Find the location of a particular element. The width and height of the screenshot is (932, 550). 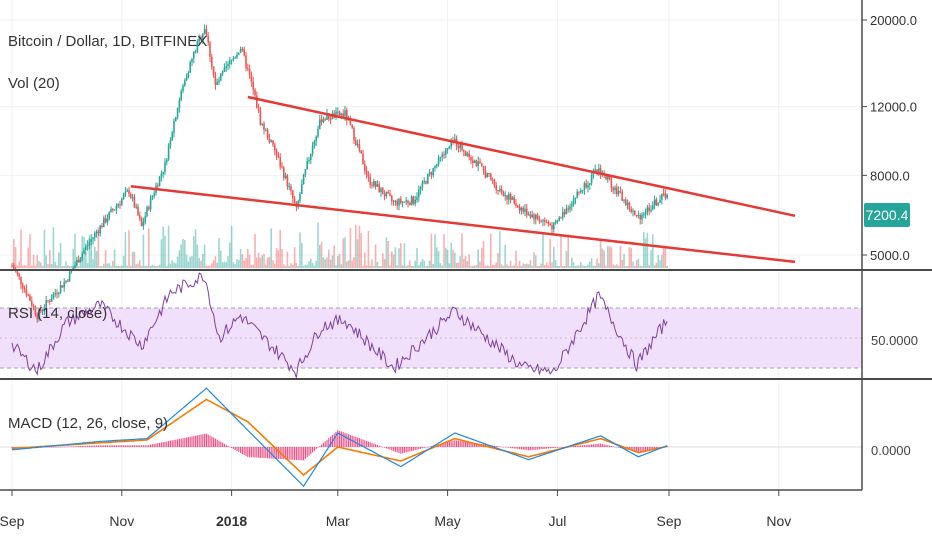

volume-indicator-label: Vol (20) is located at coordinates (34, 83).